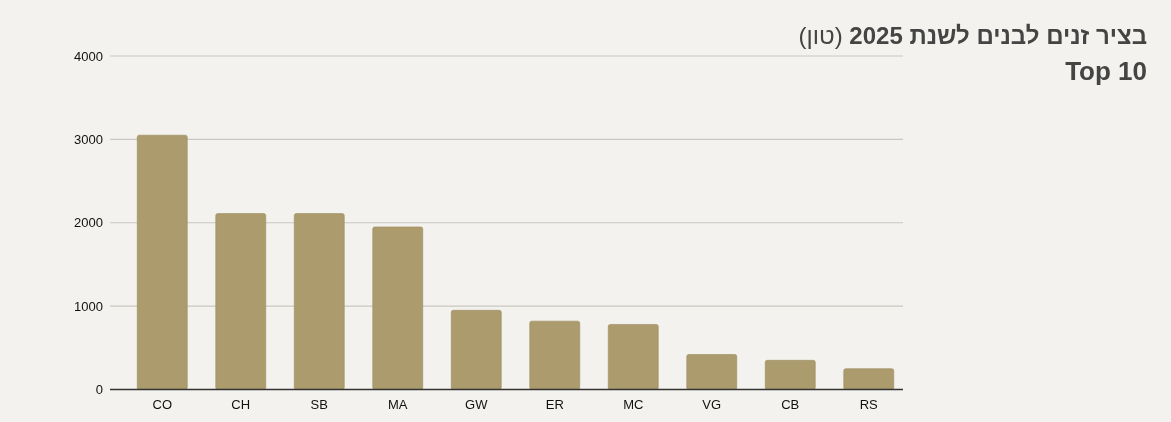 Image resolution: width=1171 pixels, height=422 pixels. I want to click on x-tick-label: VG, so click(712, 404).